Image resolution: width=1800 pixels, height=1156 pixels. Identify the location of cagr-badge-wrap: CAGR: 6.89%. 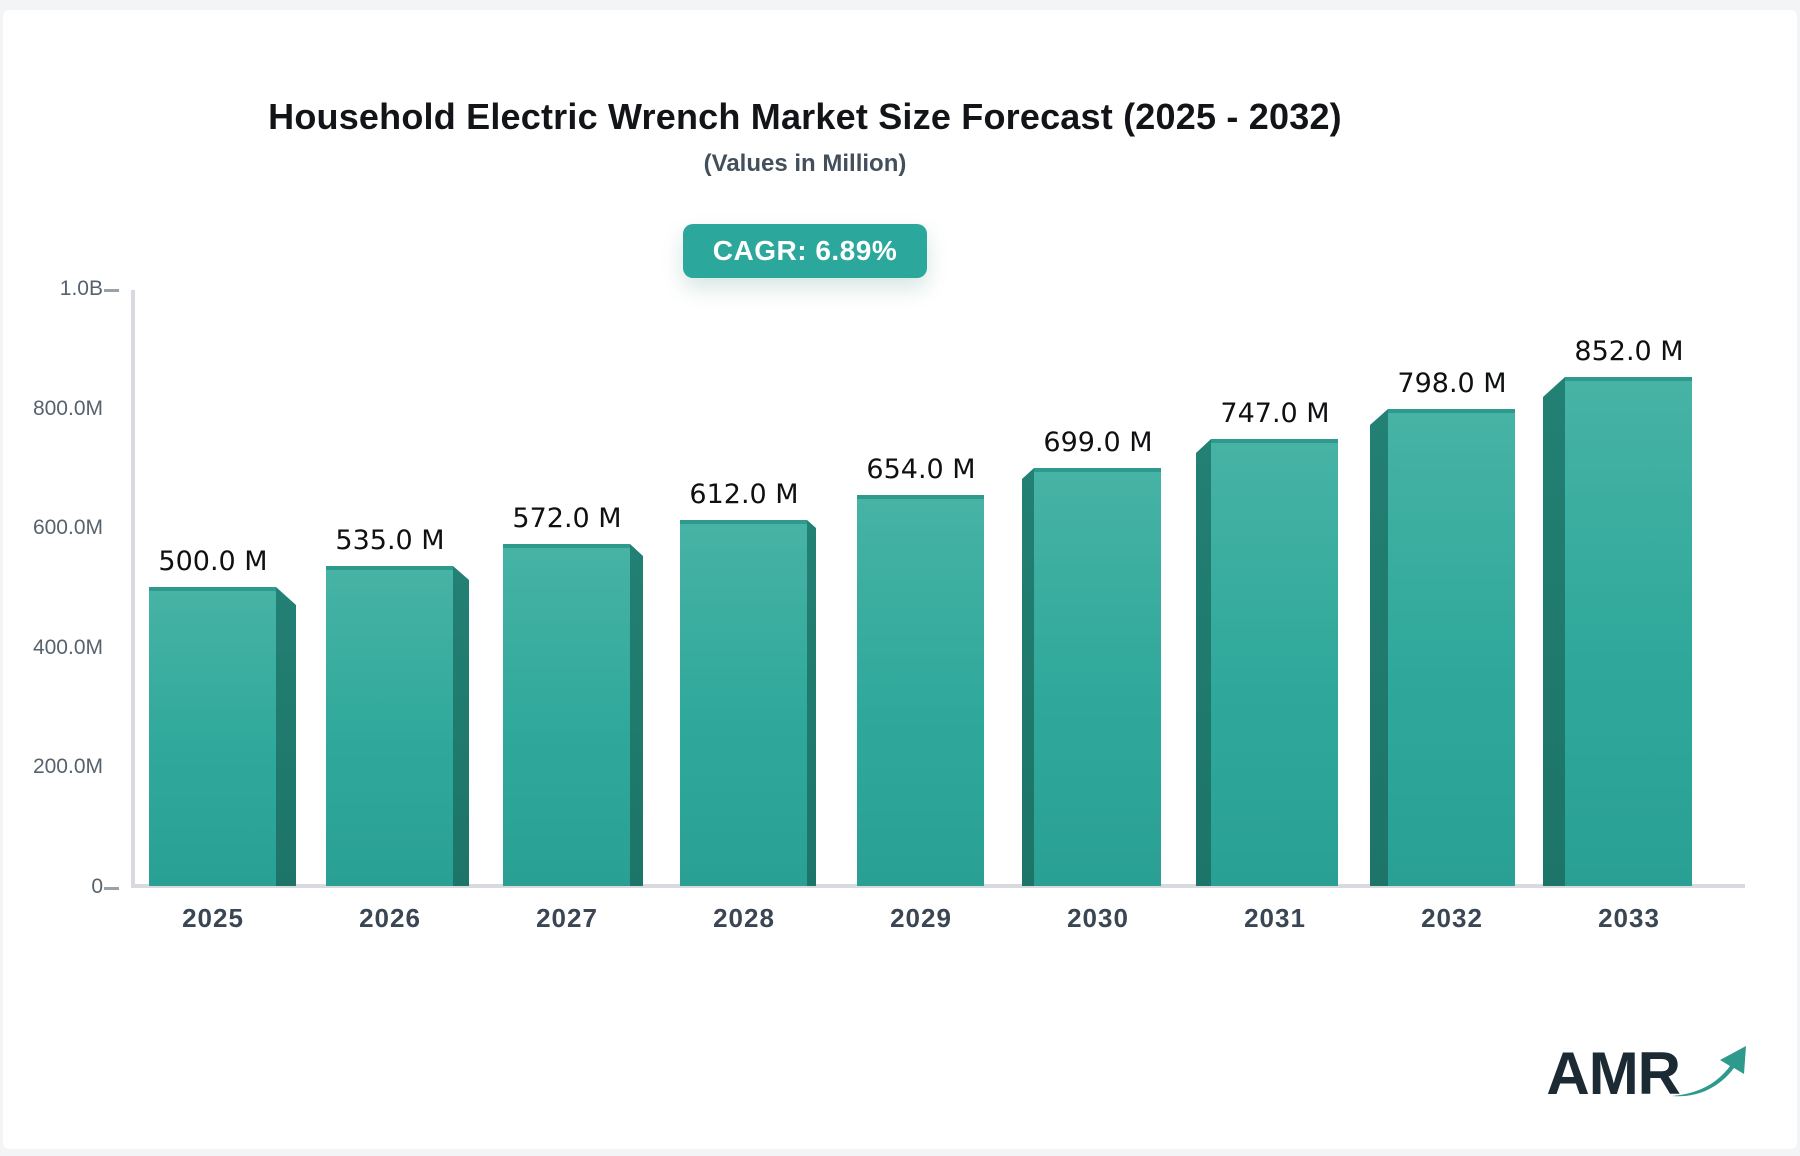
(805, 251).